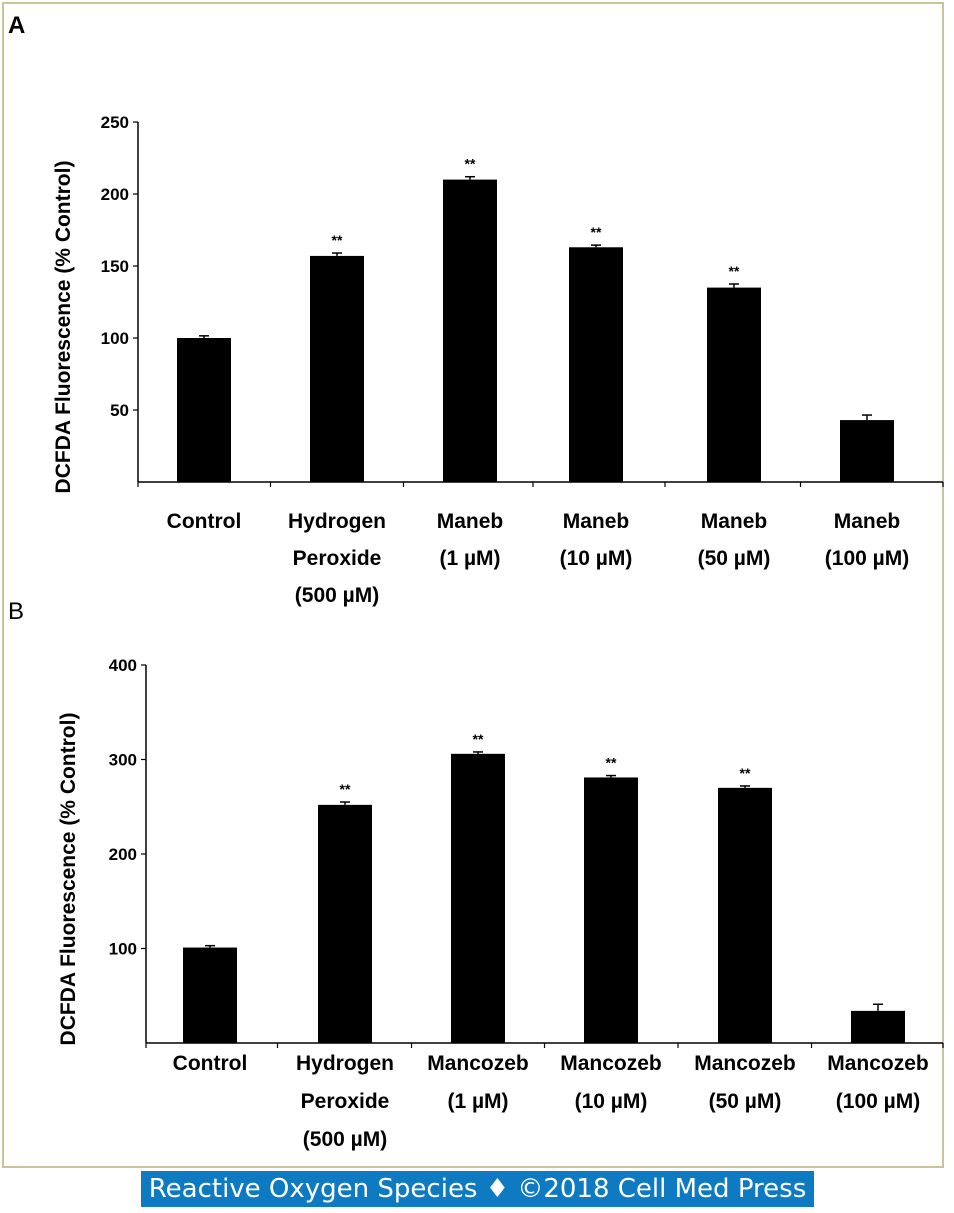 Image resolution: width=954 pixels, height=1213 pixels. What do you see at coordinates (115, 122) in the screenshot?
I see `y-tick-label: 250` at bounding box center [115, 122].